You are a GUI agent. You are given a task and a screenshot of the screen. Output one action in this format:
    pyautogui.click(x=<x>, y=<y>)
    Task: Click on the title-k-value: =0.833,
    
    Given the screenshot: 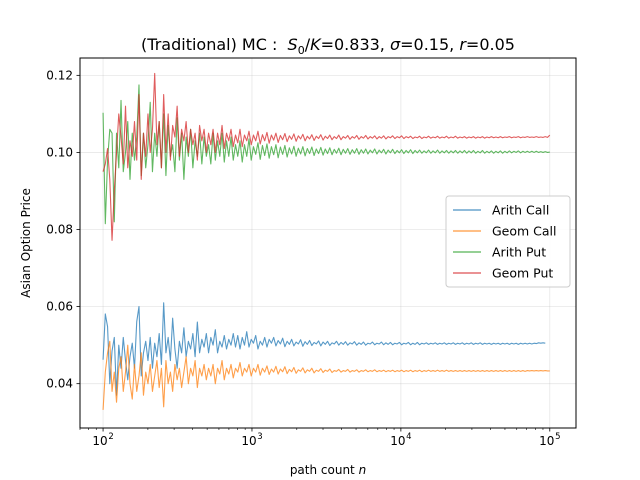 What is the action you would take?
    pyautogui.click(x=355, y=44)
    